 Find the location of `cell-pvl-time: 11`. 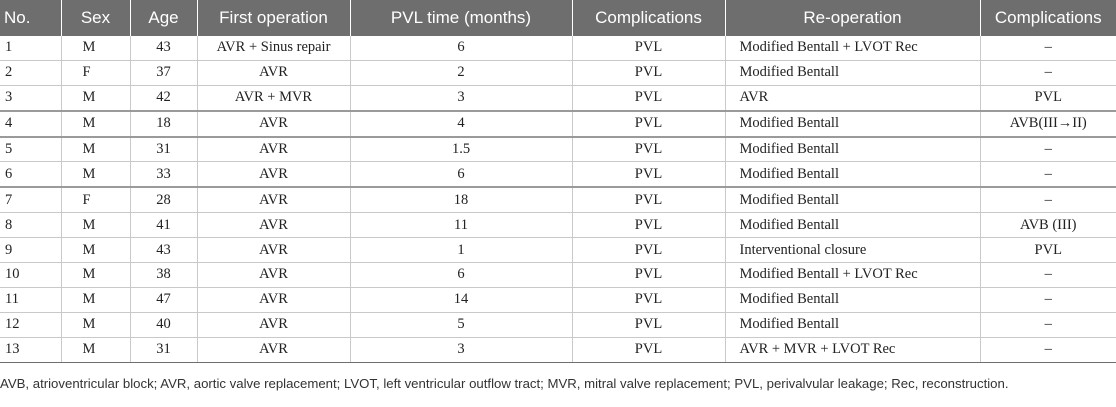

cell-pvl-time: 11 is located at coordinates (461, 225).